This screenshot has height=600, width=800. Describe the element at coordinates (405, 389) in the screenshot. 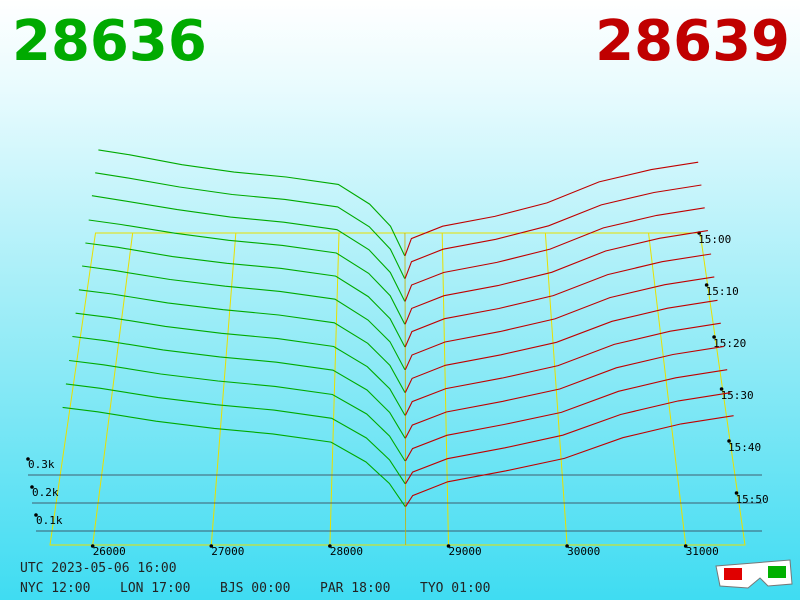

I see `mid-line` at that location.